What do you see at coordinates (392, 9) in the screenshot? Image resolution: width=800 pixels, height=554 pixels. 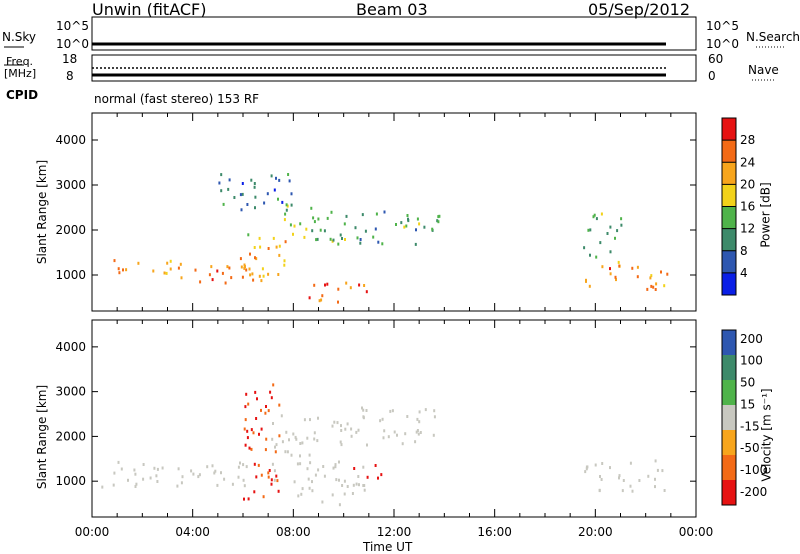 I see `beam-title: Beam 03` at bounding box center [392, 9].